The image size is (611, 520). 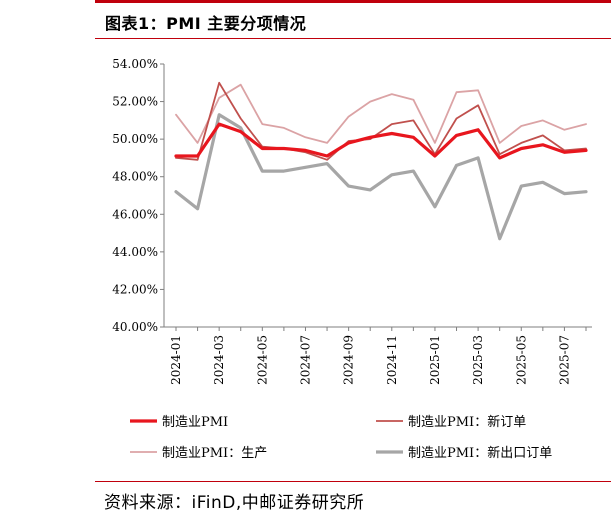 I want to click on legend-label: 制造业PMI：新订单, so click(x=467, y=422).